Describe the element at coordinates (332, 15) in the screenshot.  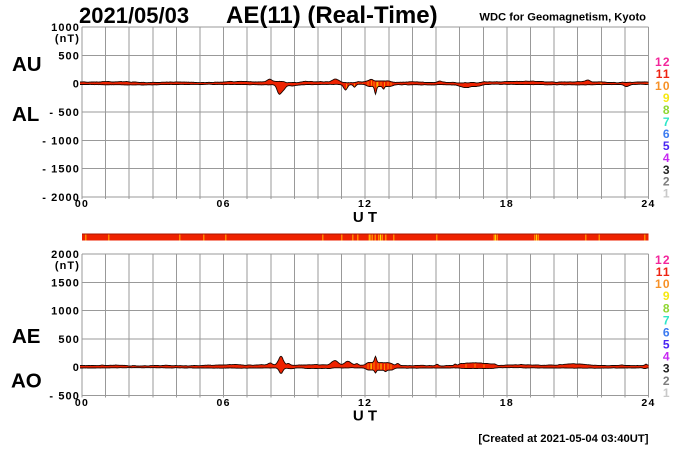
I see `svg-text: AE(11) (Real-Time)` at that location.